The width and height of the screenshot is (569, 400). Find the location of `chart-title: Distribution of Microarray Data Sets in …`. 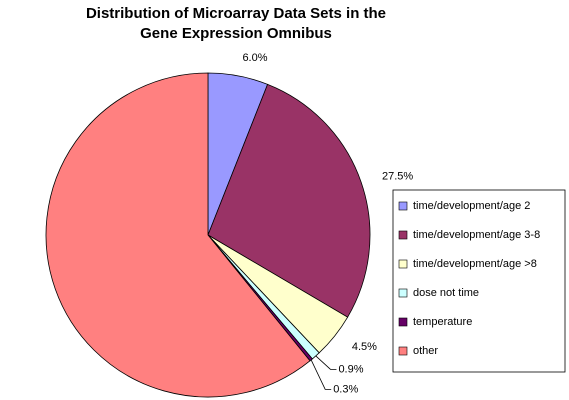

chart-title: Distribution of Microarray Data Sets in … is located at coordinates (236, 13).